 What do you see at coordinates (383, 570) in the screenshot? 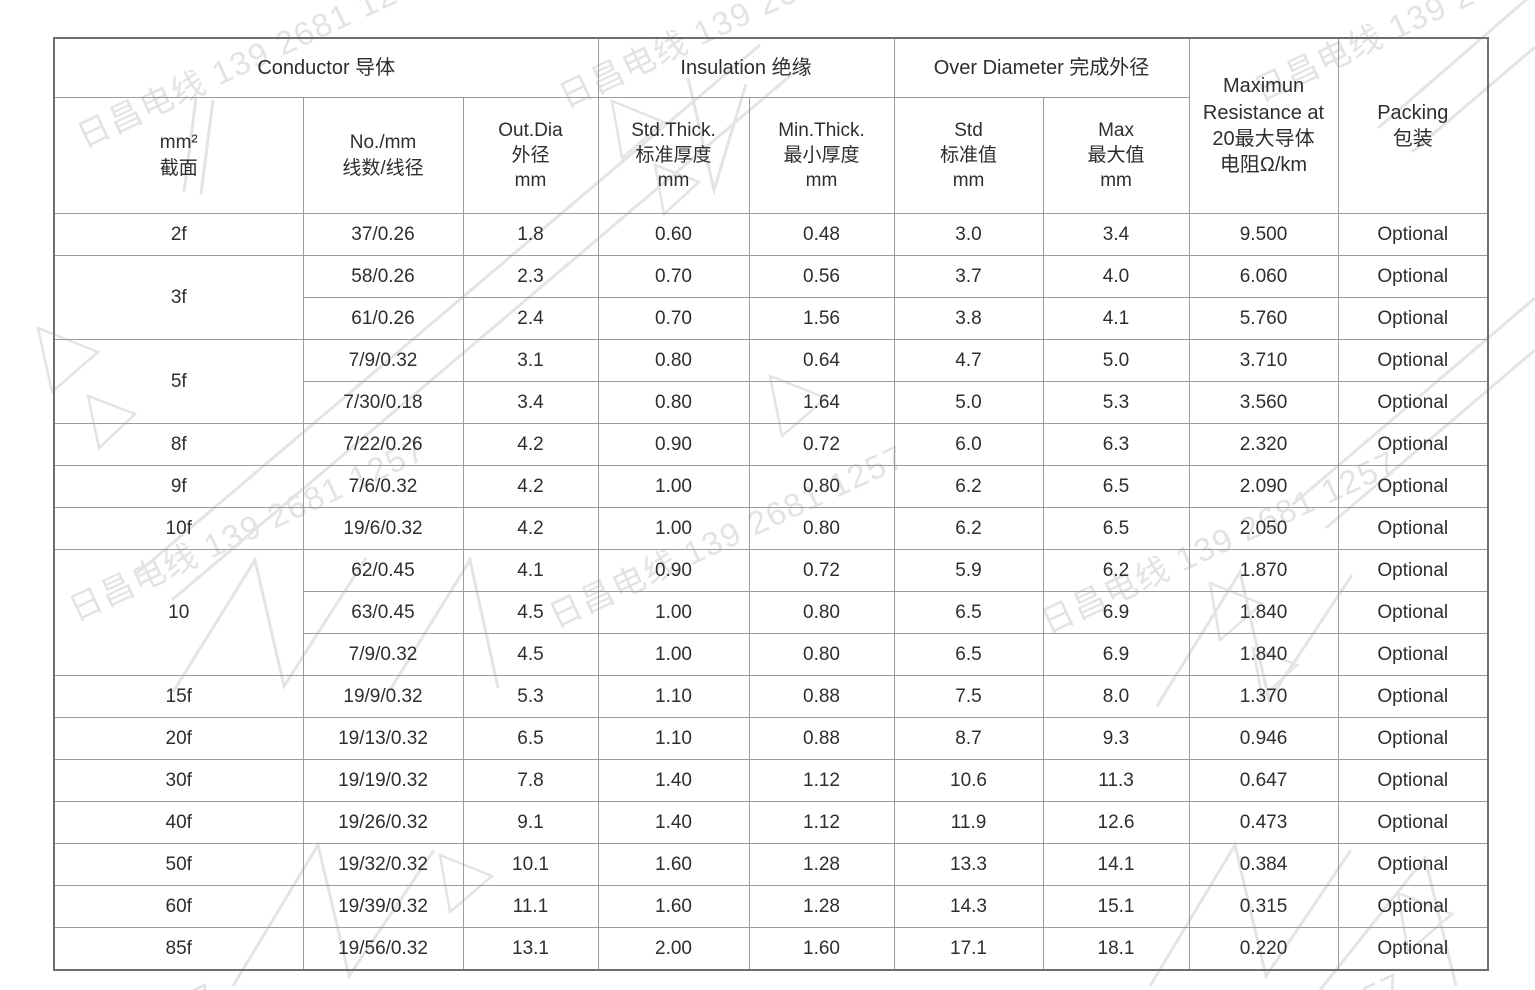
I see `no-mm-cell: 62/0.45` at bounding box center [383, 570].